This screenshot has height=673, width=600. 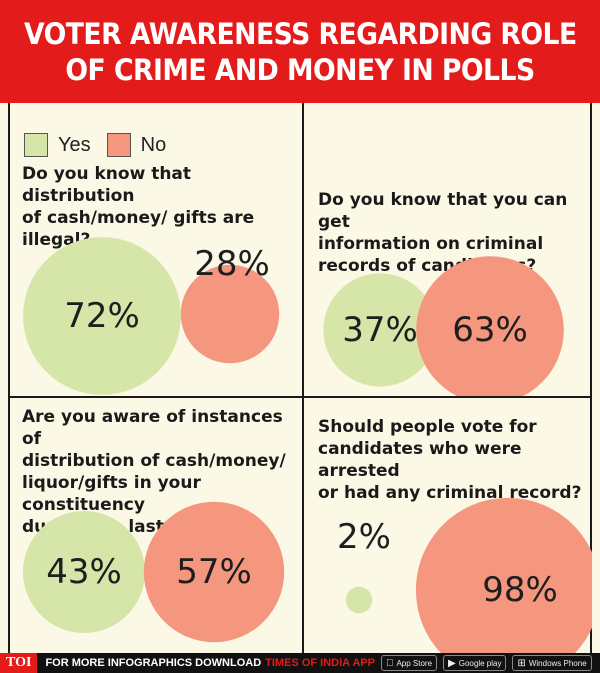 What do you see at coordinates (303, 378) in the screenshot?
I see `vertical-divider` at bounding box center [303, 378].